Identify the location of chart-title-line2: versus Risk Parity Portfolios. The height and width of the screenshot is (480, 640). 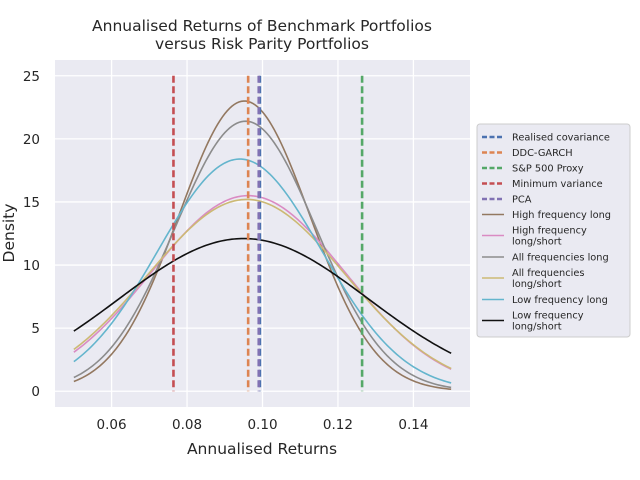
(262, 44).